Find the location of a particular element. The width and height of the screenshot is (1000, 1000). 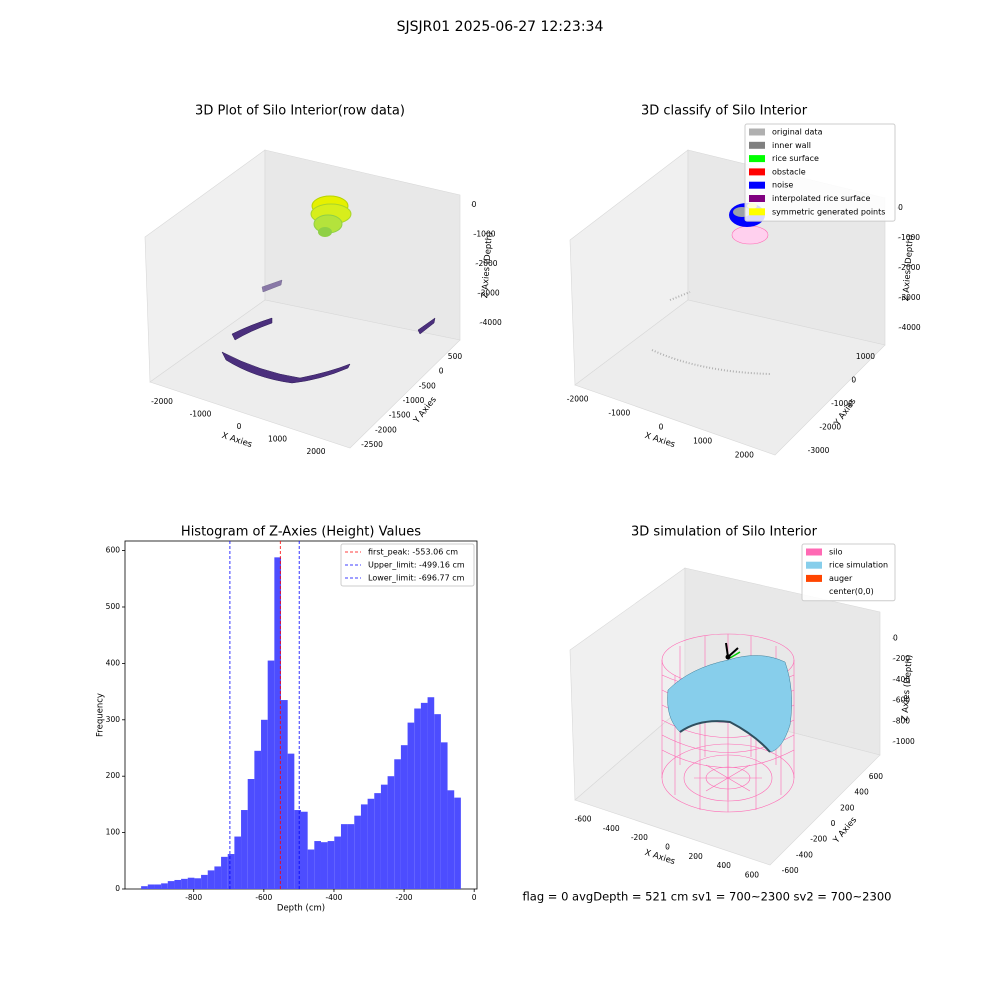

x-tick-label: -200 is located at coordinates (639, 837).